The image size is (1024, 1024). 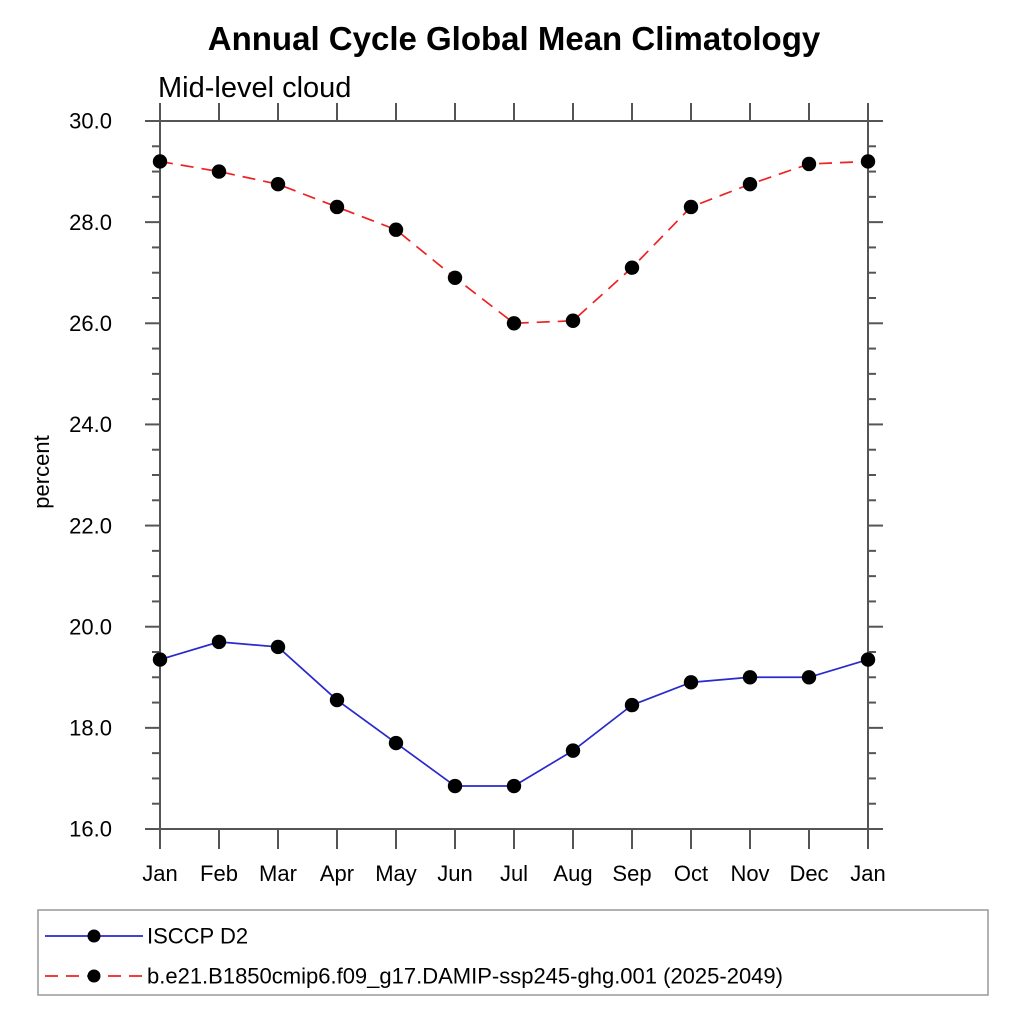 I want to click on x-tick-label: Oct, so click(x=691, y=873).